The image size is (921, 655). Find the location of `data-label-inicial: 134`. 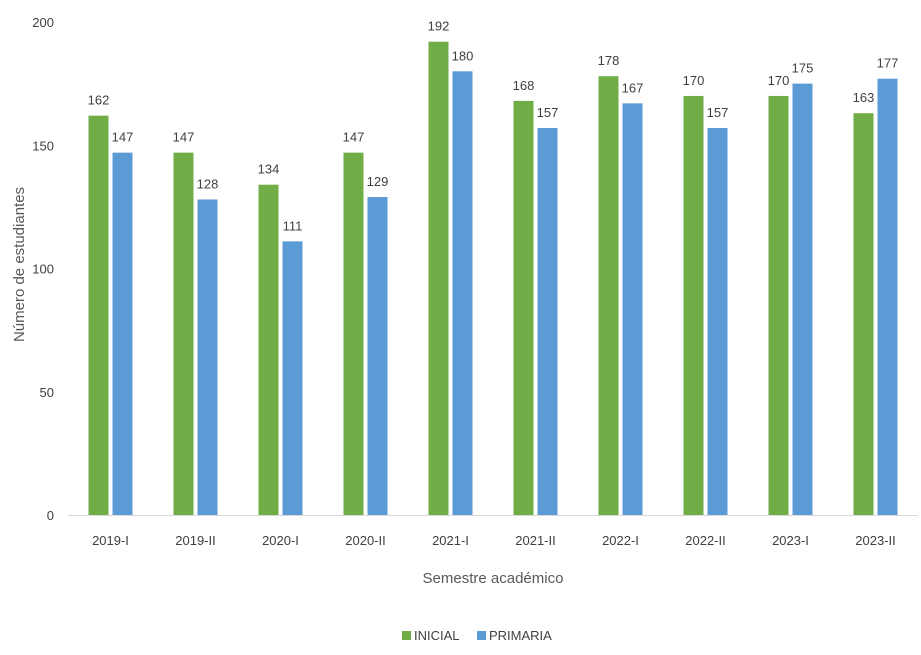

data-label-inicial: 134 is located at coordinates (269, 169).